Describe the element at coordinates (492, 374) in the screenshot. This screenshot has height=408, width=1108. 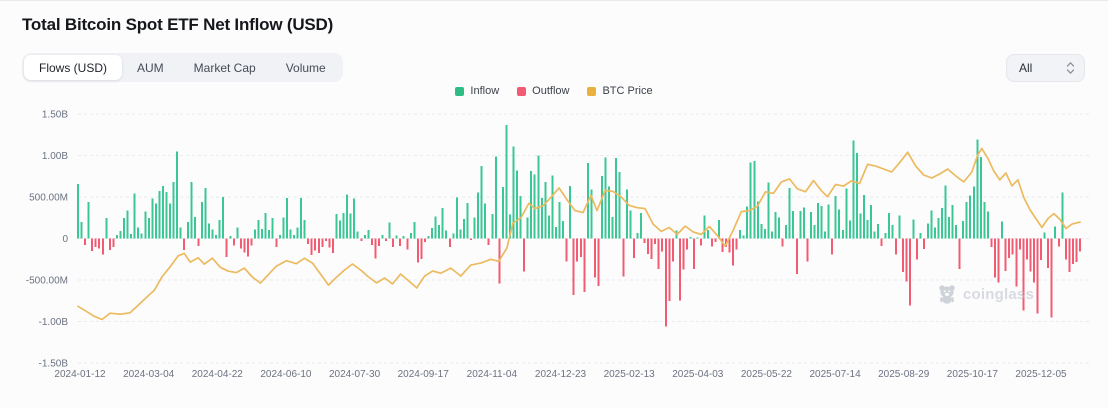
I see `svg-text: 2024-11-04` at that location.